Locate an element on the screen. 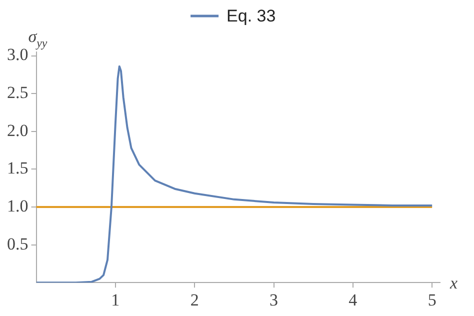 The image size is (474, 316). y-tick-label: 1.5 is located at coordinates (17, 168).